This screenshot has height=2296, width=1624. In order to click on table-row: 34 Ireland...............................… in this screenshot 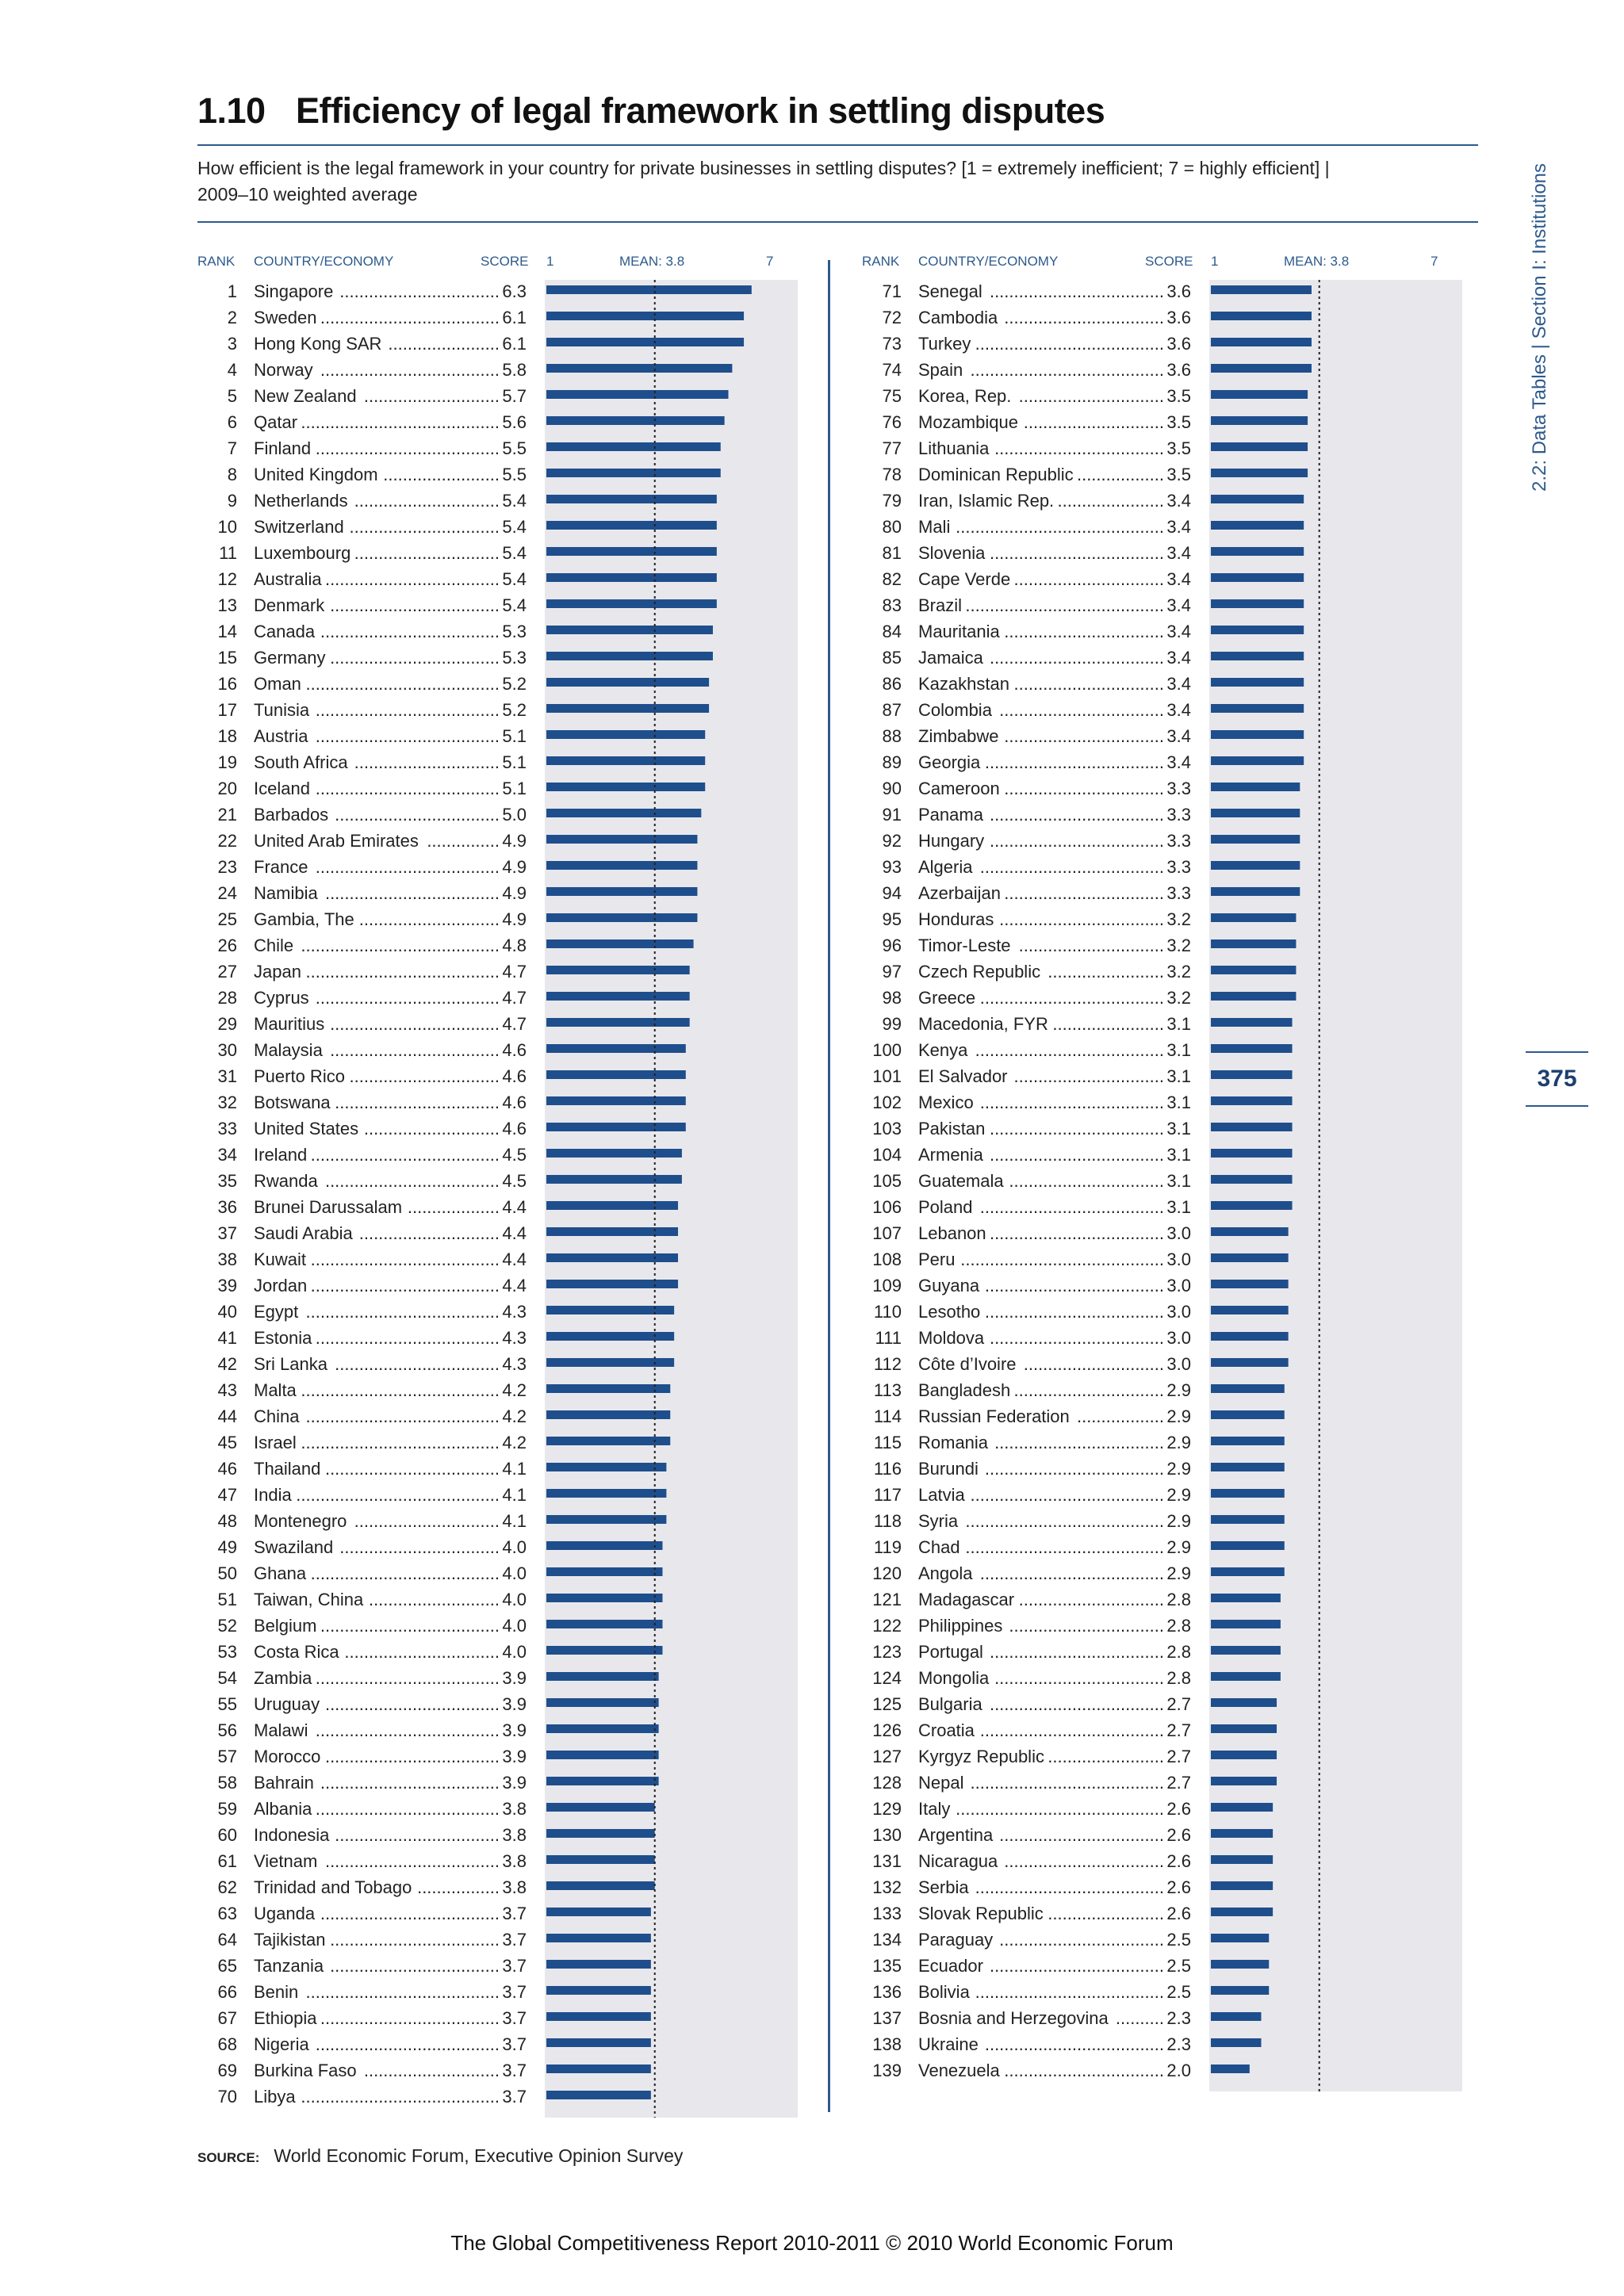, I will do `click(450, 1155)`.